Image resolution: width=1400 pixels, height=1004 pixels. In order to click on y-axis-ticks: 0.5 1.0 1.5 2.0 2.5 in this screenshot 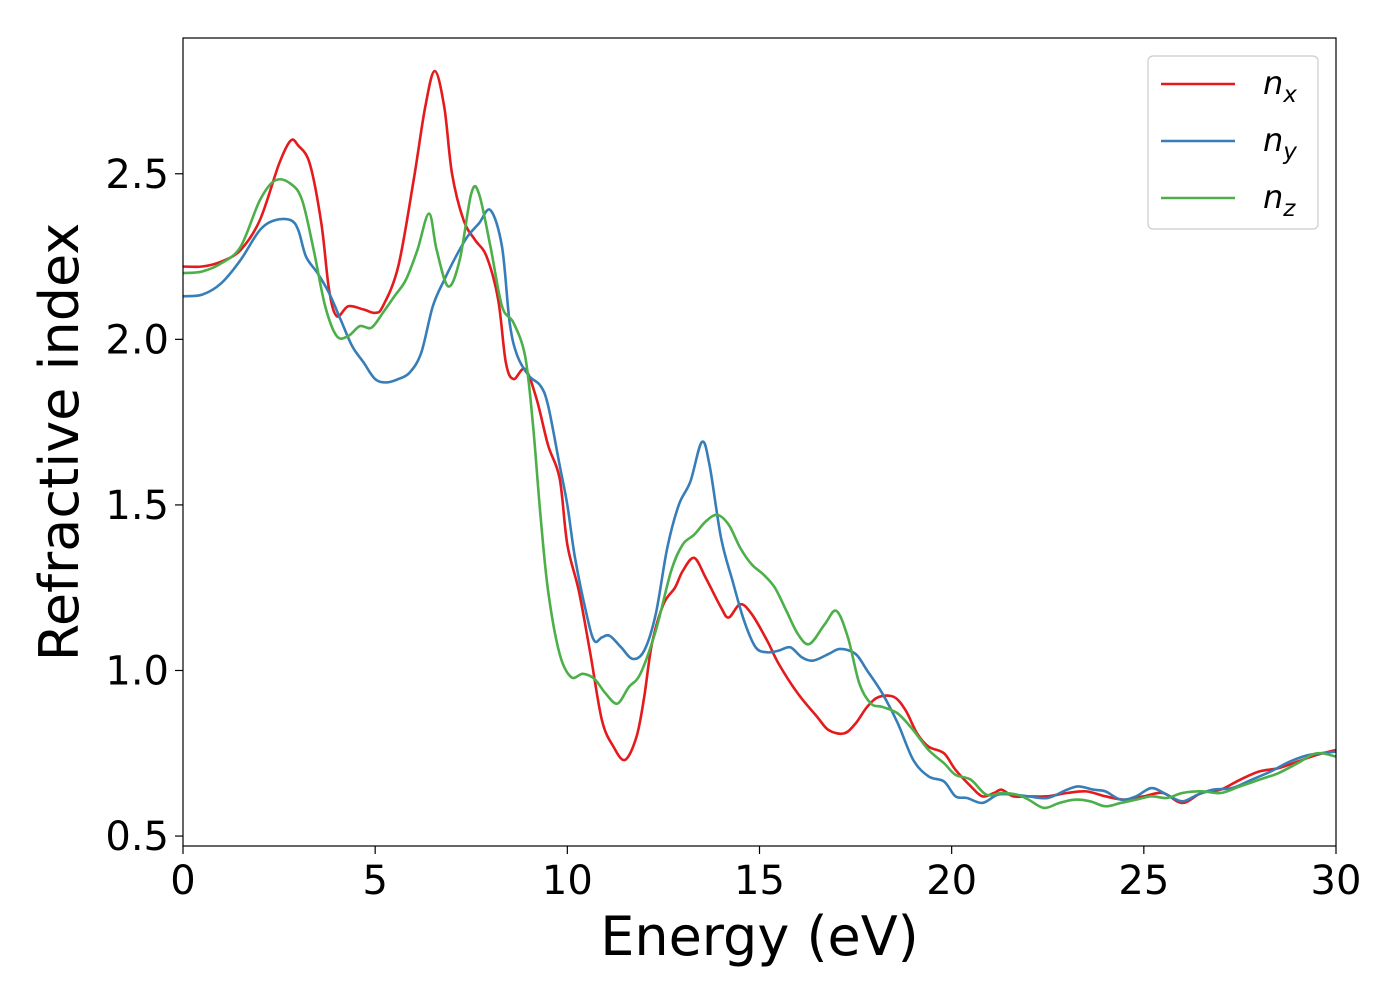, I will do `click(144, 506)`.